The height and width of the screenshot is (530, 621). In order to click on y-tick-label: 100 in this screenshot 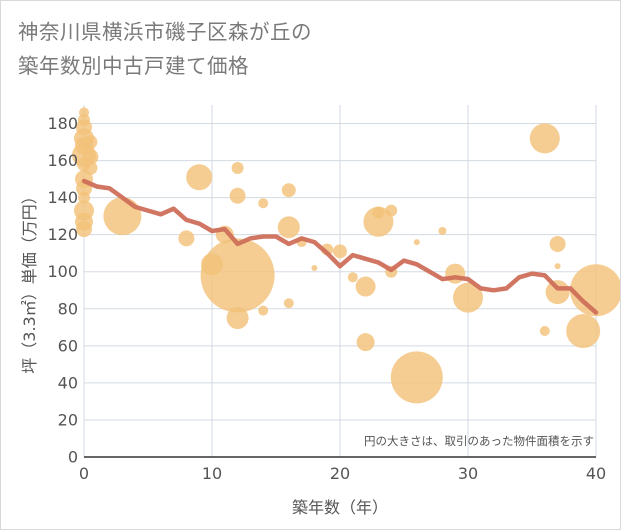, I will do `click(62, 271)`.